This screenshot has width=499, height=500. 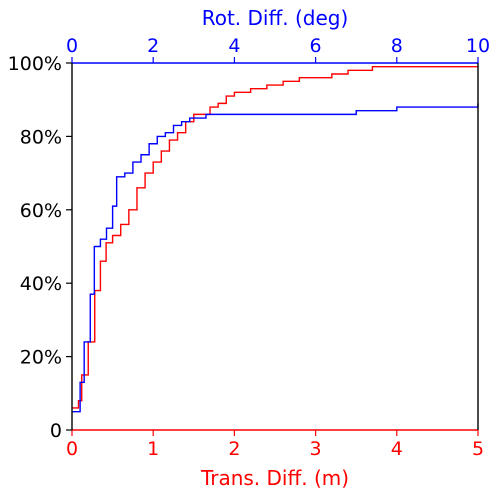 I want to click on bottom-tick-label: 4, so click(x=397, y=449).